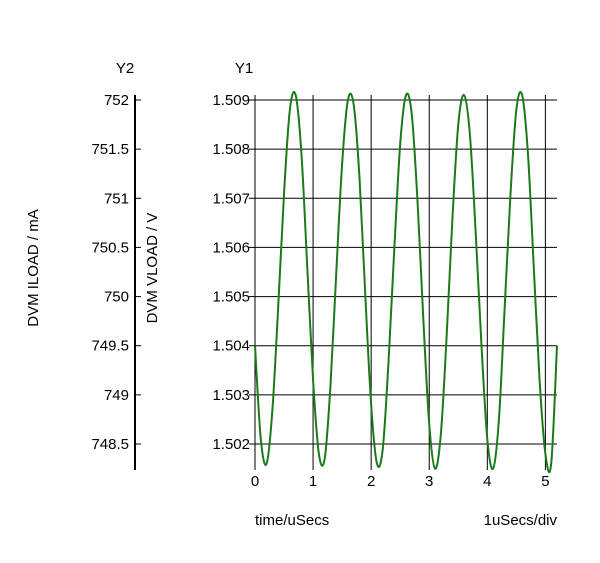  I want to click on y1-axis-label: DVM VLOAD / V, so click(152, 268).